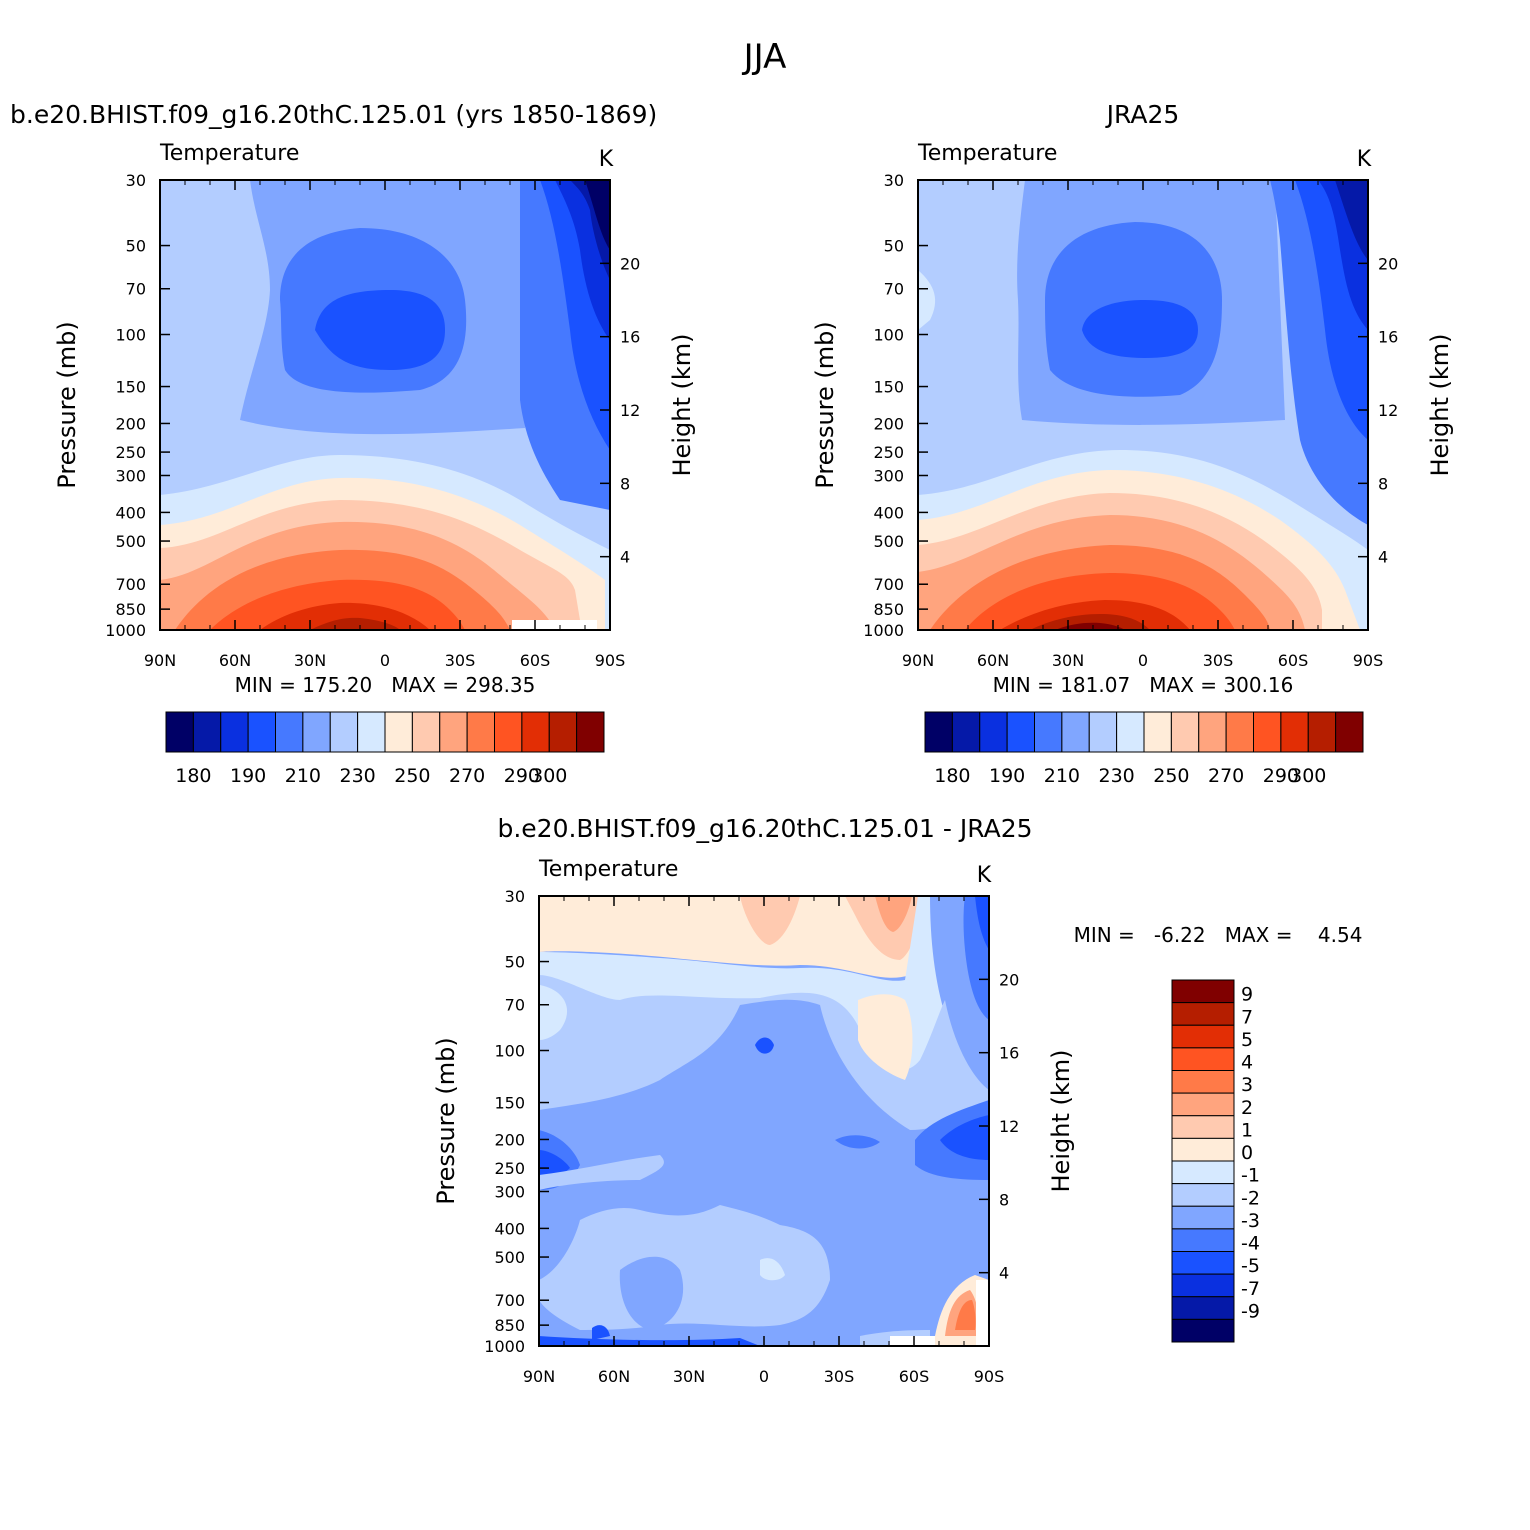 This screenshot has width=1530, height=1530. Describe the element at coordinates (1250, 1176) in the screenshot. I see `panel-diff-colorbar-label: -1` at that location.